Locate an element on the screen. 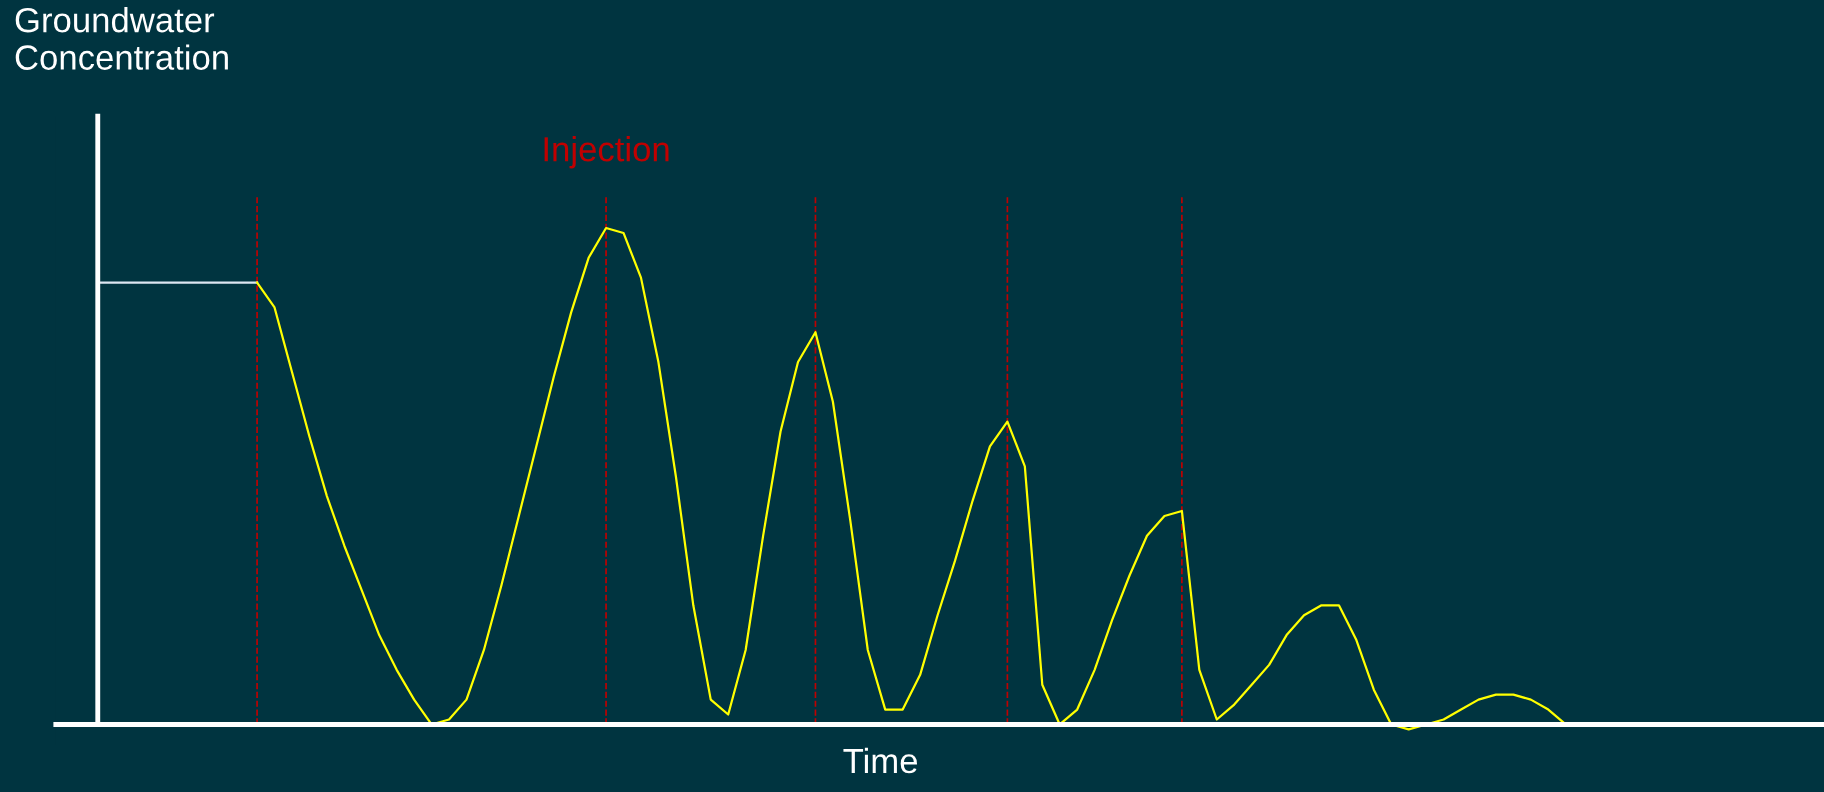 This screenshot has height=792, width=1824. text: Injection is located at coordinates (606, 152).